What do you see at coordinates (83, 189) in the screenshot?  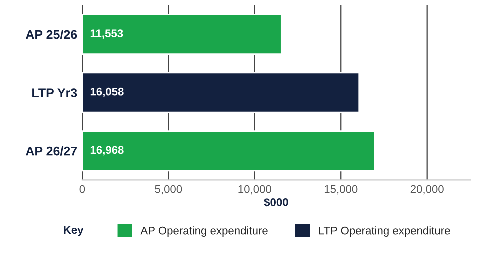 I see `x-tick-label: 0` at bounding box center [83, 189].